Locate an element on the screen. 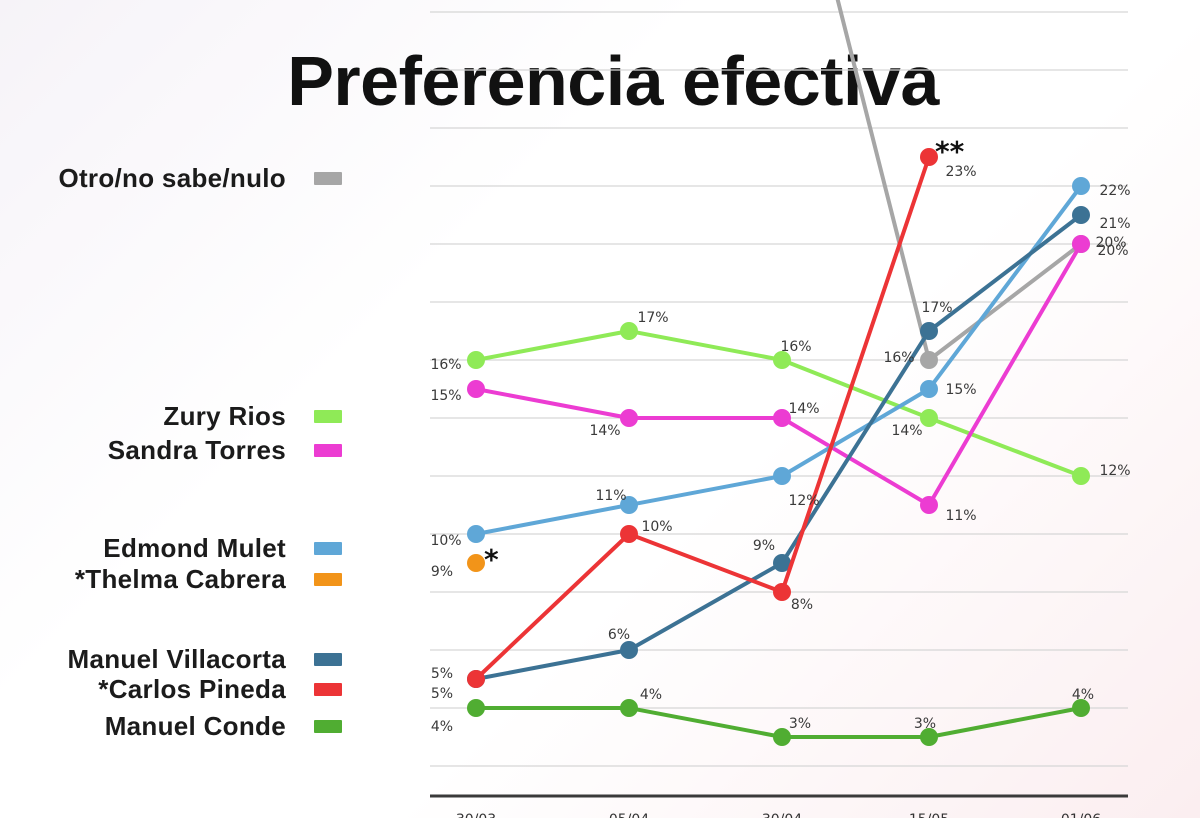 This screenshot has height=818, width=1200. legend-item-thelma-cabrera: *Thelma Cabrera is located at coordinates (208, 579).